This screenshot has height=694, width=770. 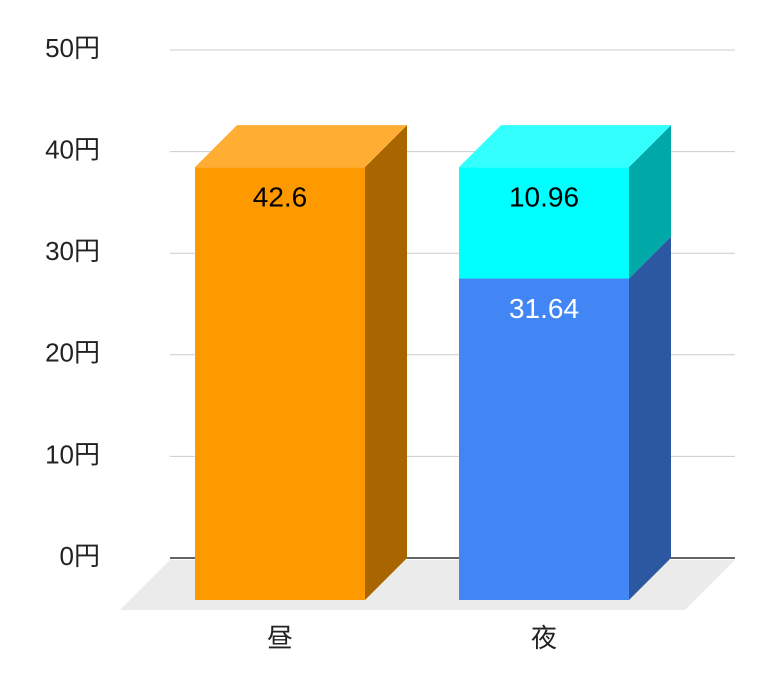 What do you see at coordinates (72, 149) in the screenshot?
I see `y-tick-label: 40円` at bounding box center [72, 149].